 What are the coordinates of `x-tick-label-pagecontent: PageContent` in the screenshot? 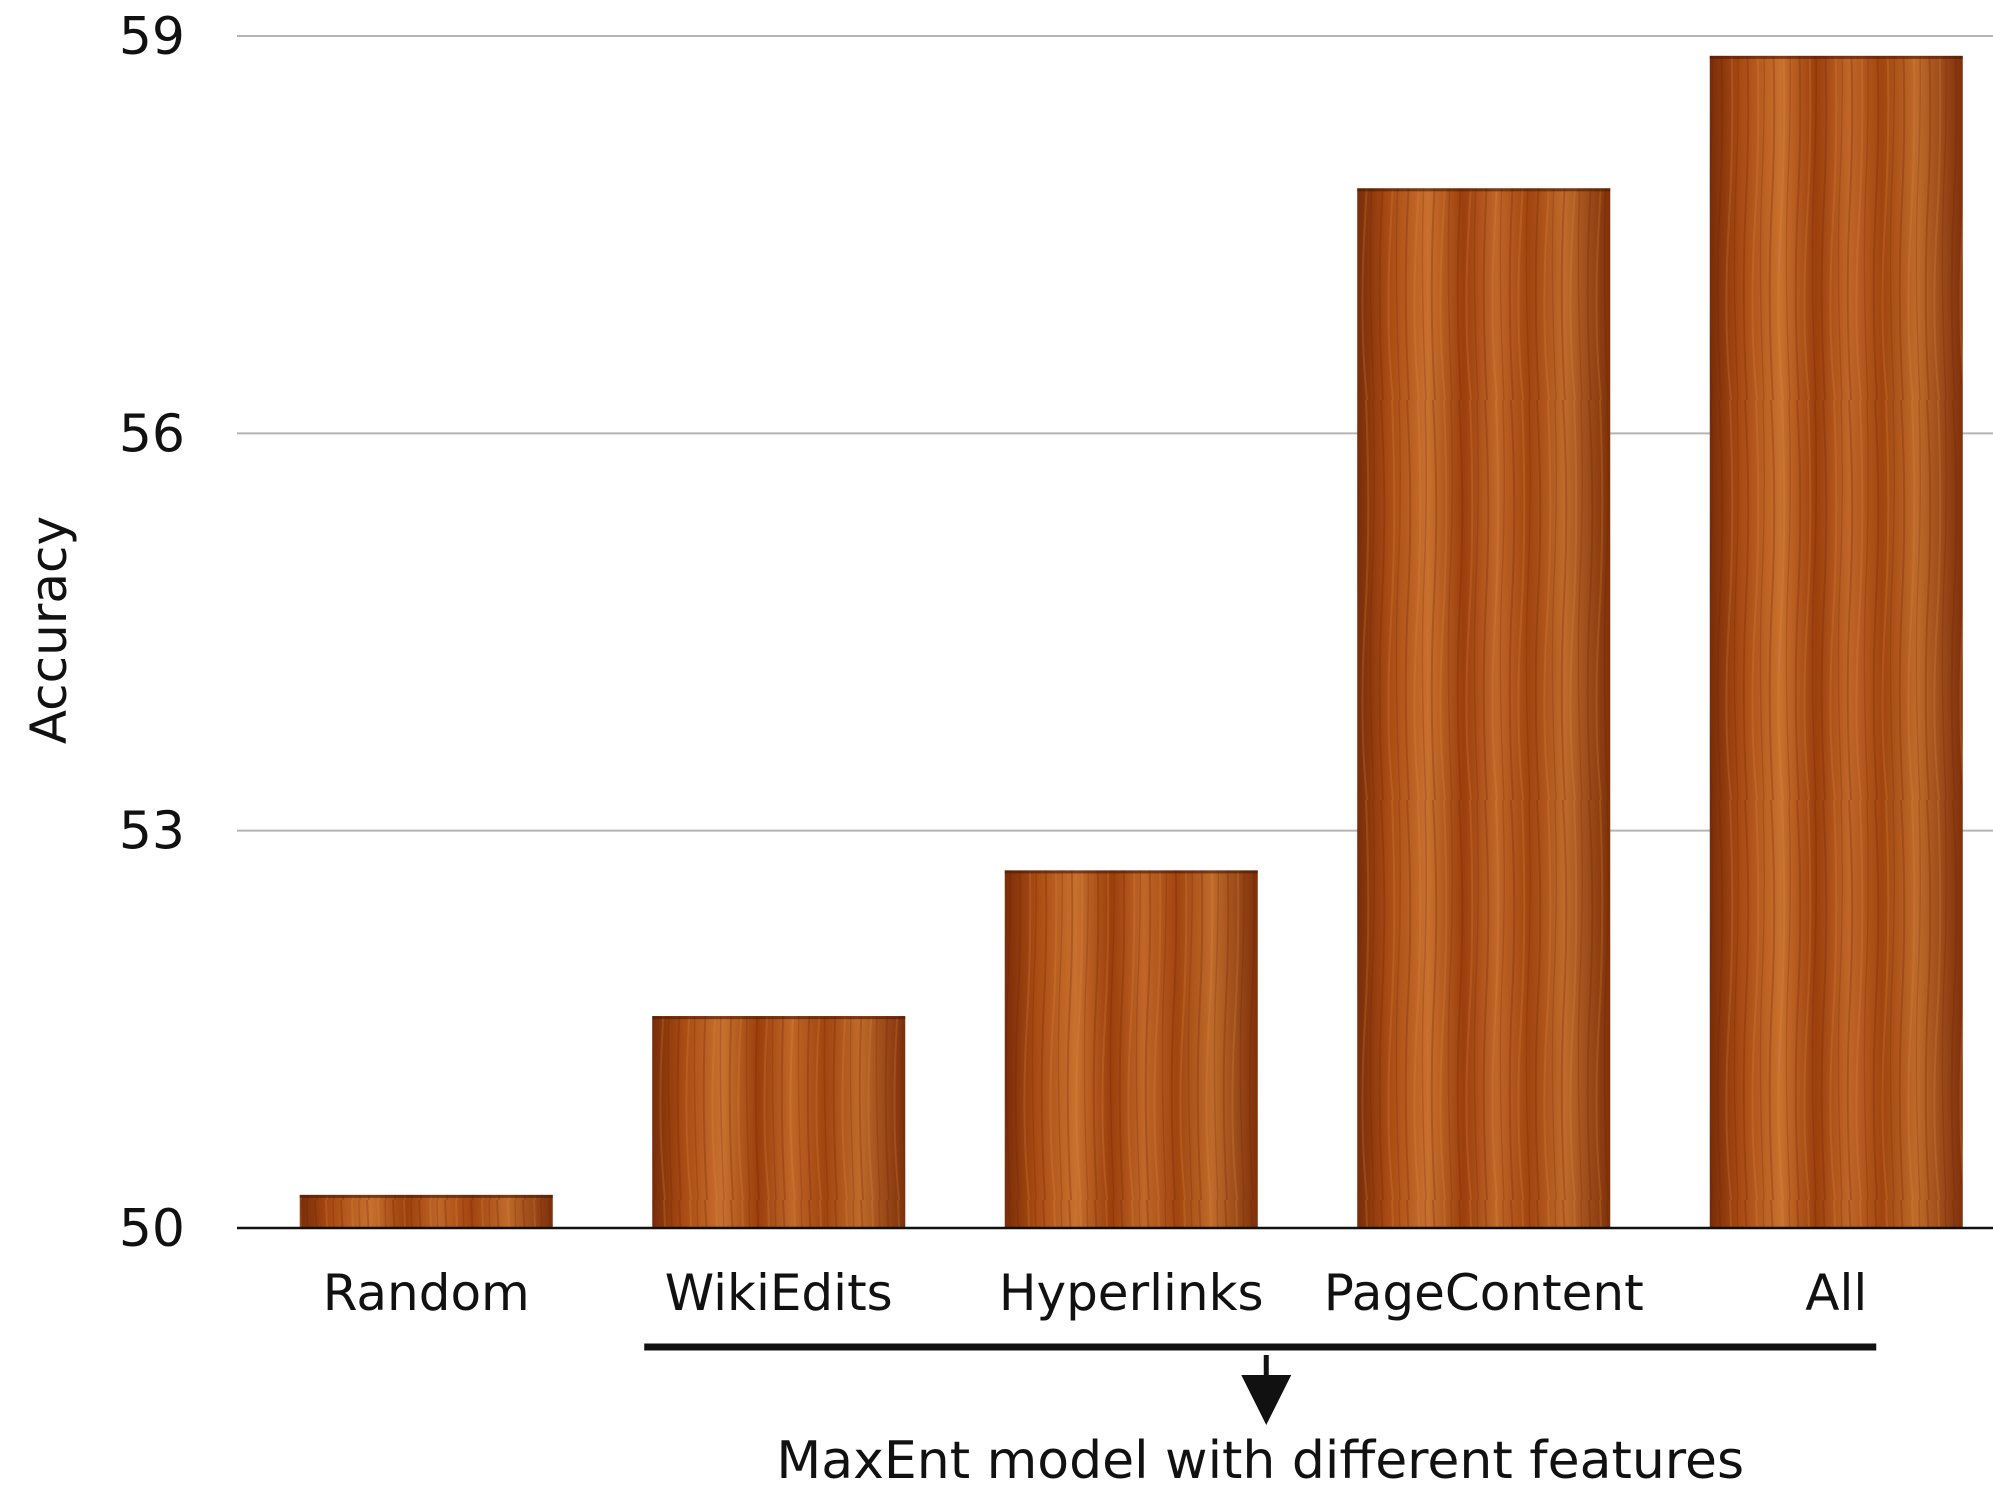 It's located at (1484, 1293).